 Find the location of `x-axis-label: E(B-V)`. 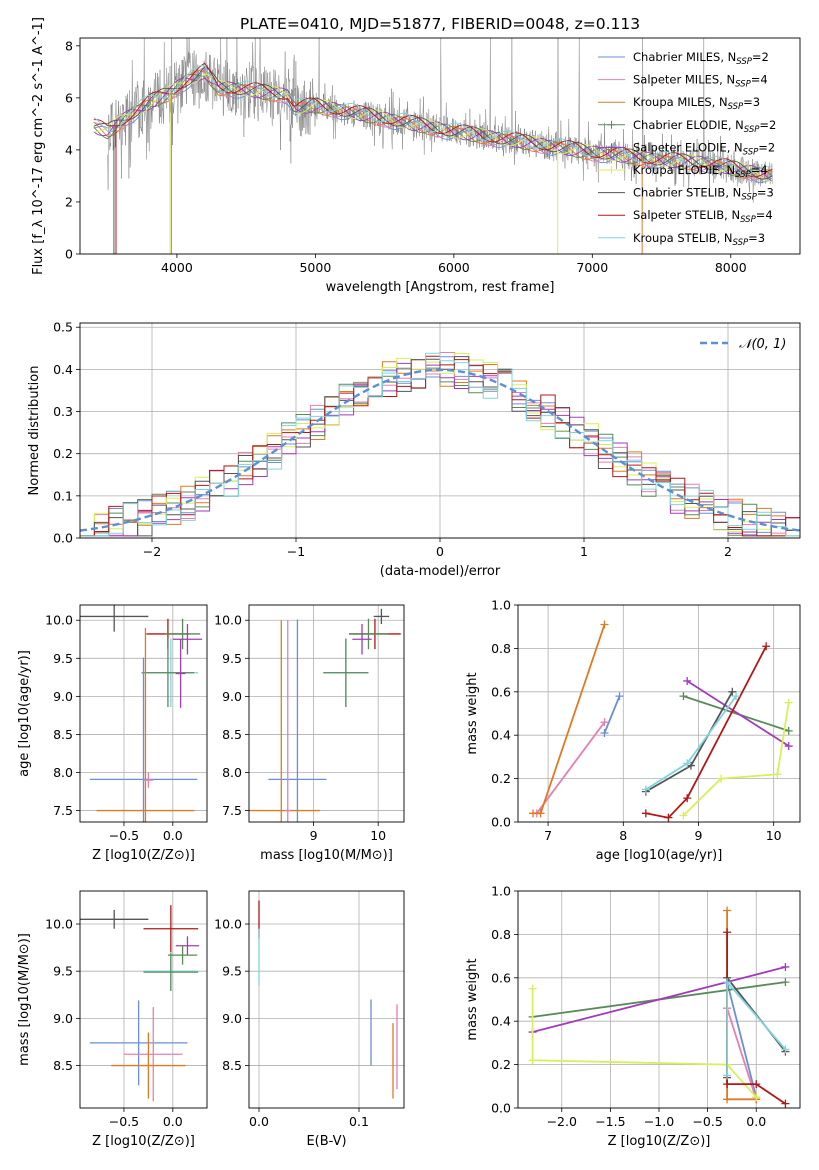

x-axis-label: E(B-V) is located at coordinates (326, 1141).